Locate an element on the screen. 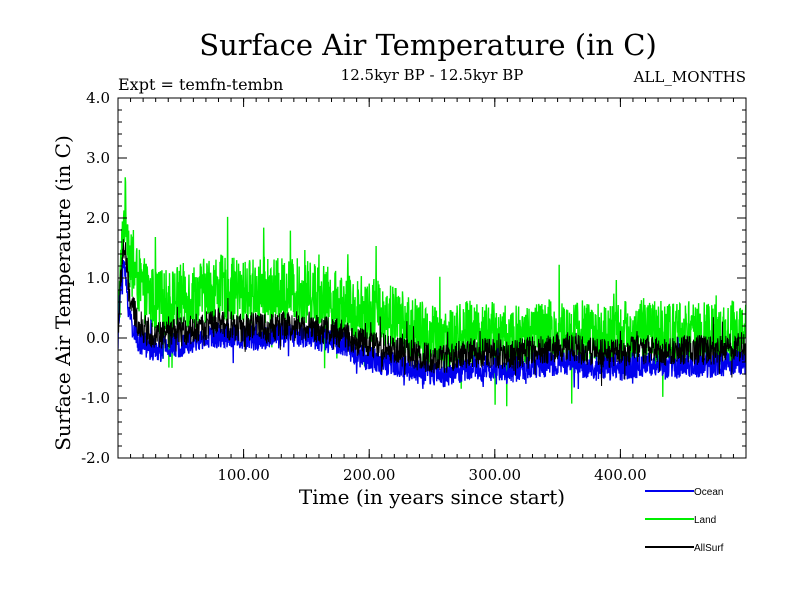 This screenshot has height=600, width=800. y-tick-label: -1.0 is located at coordinates (95, 398).